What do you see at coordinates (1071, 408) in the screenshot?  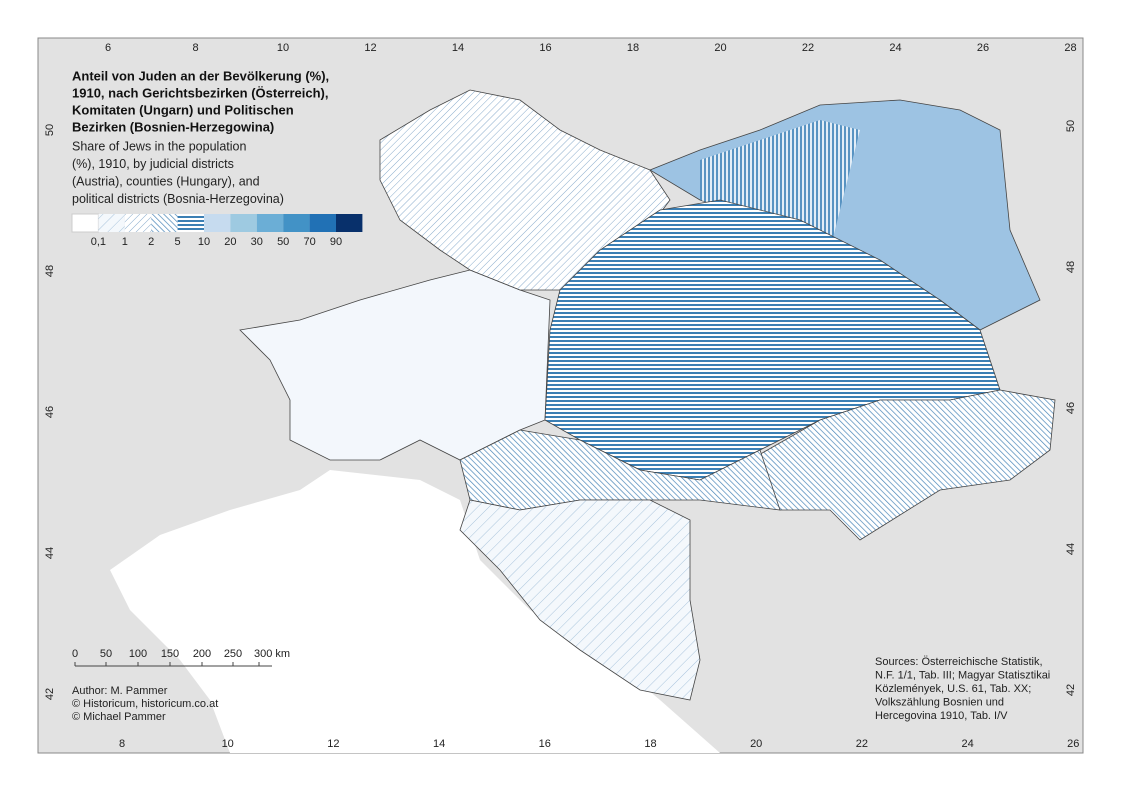 I see `graticule-label-right: 46` at bounding box center [1071, 408].